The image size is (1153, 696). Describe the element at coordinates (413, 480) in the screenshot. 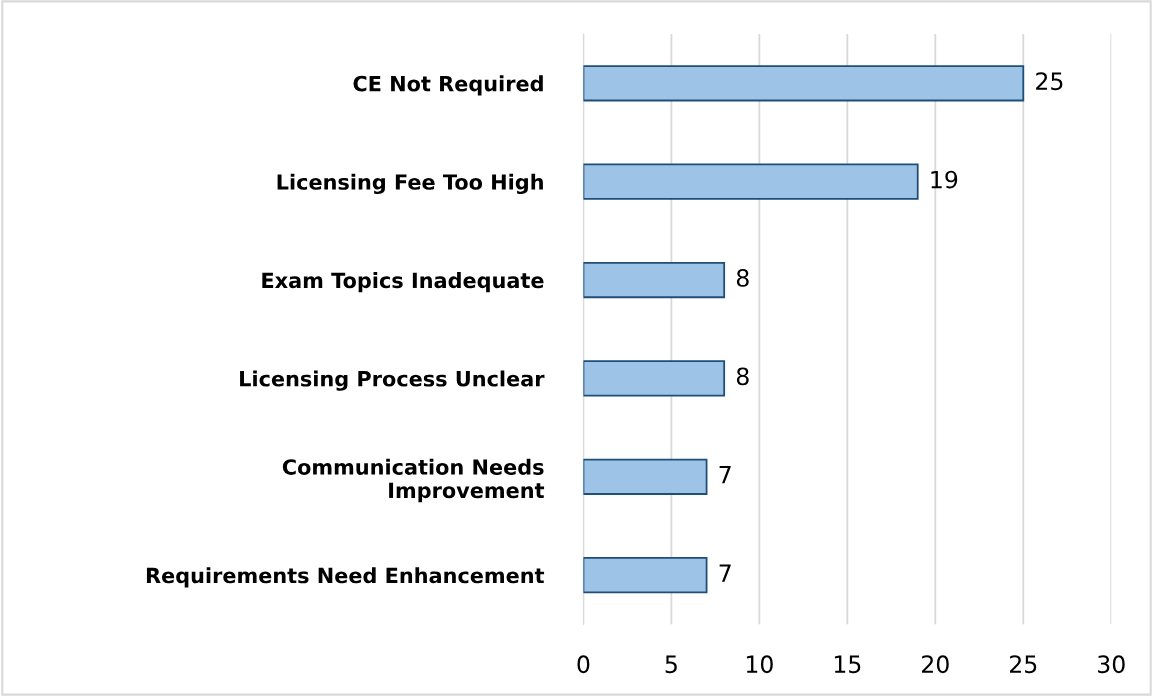

I see `y-tick-label: Communication Needs Improvement` at that location.